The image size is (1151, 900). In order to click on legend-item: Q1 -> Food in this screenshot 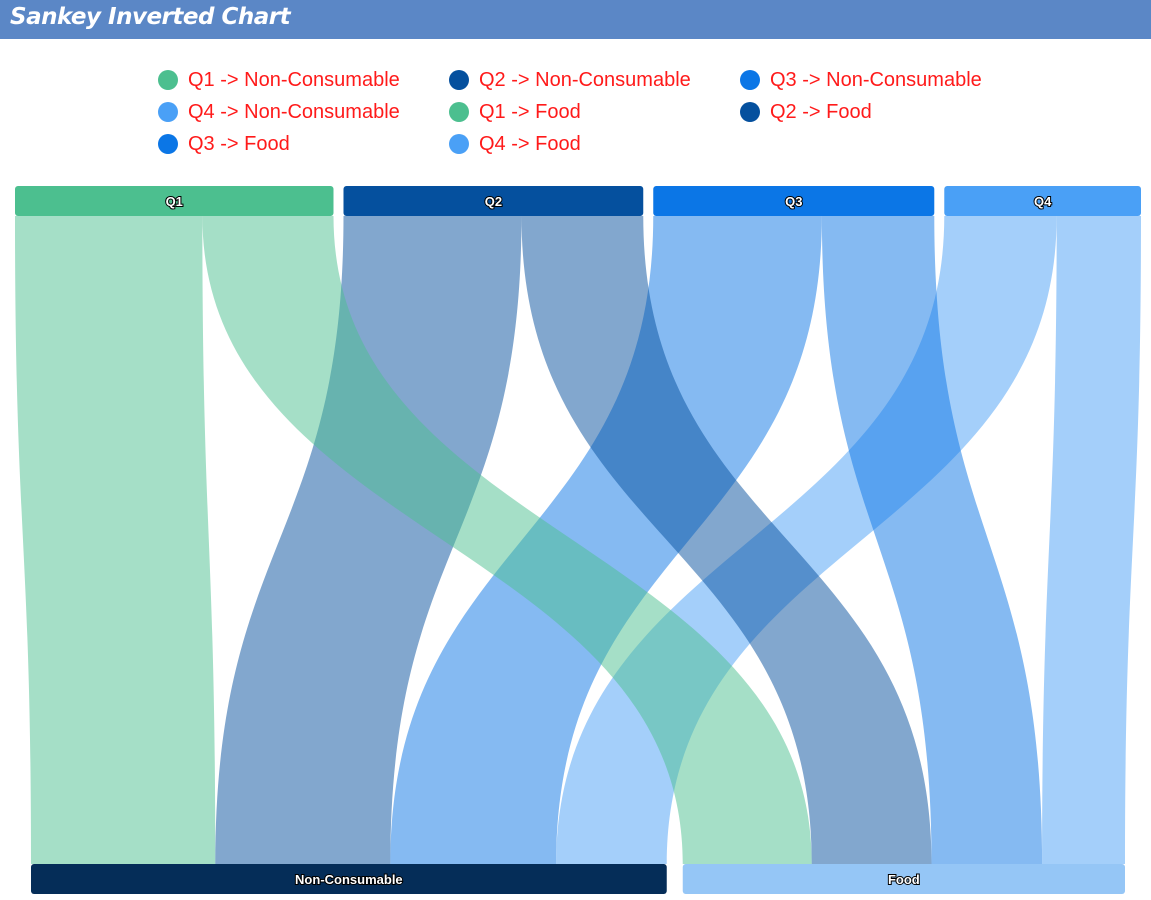, I will do `click(515, 112)`.